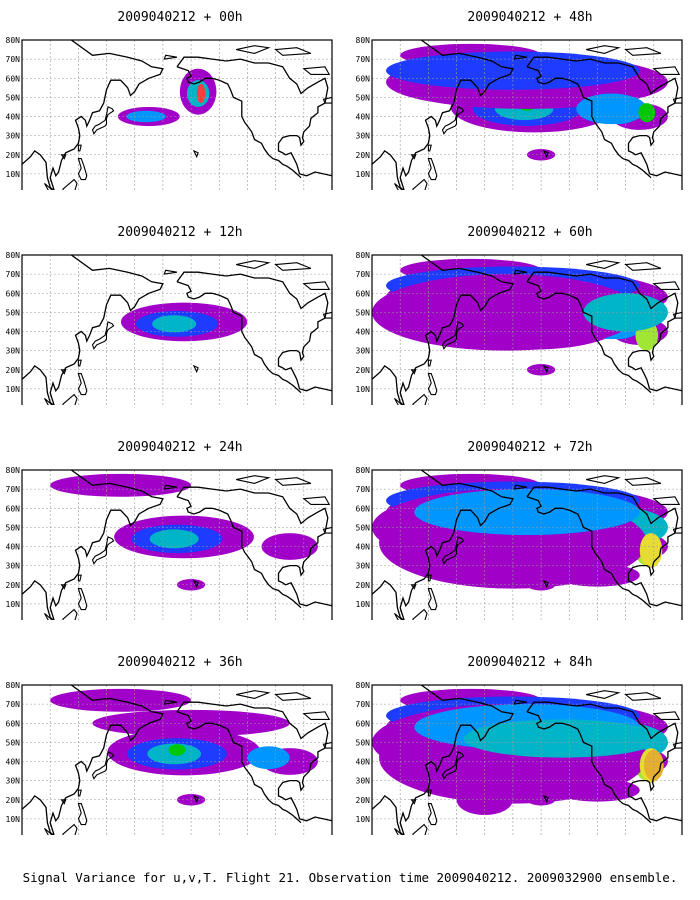 The height and width of the screenshot is (900, 700). What do you see at coordinates (530, 447) in the screenshot?
I see `panel-title: 2009040212 + 72h` at bounding box center [530, 447].